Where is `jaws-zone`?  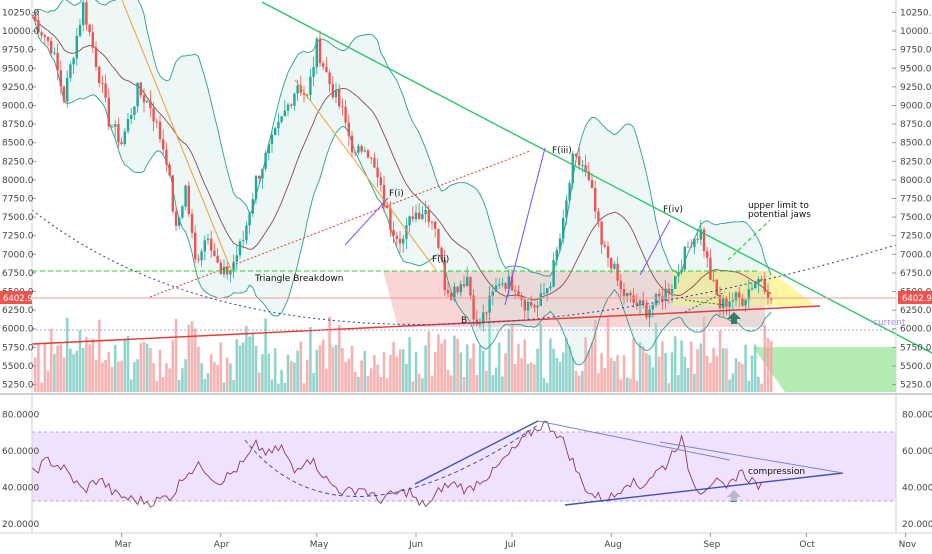 jaws-zone is located at coordinates (744, 288).